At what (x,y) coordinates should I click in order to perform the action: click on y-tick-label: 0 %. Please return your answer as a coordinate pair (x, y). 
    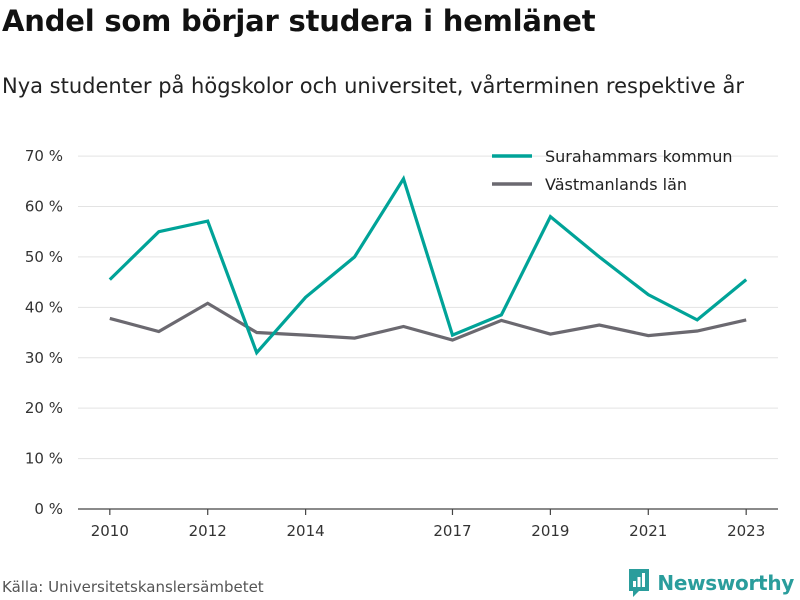
    Looking at the image, I should click on (48, 509).